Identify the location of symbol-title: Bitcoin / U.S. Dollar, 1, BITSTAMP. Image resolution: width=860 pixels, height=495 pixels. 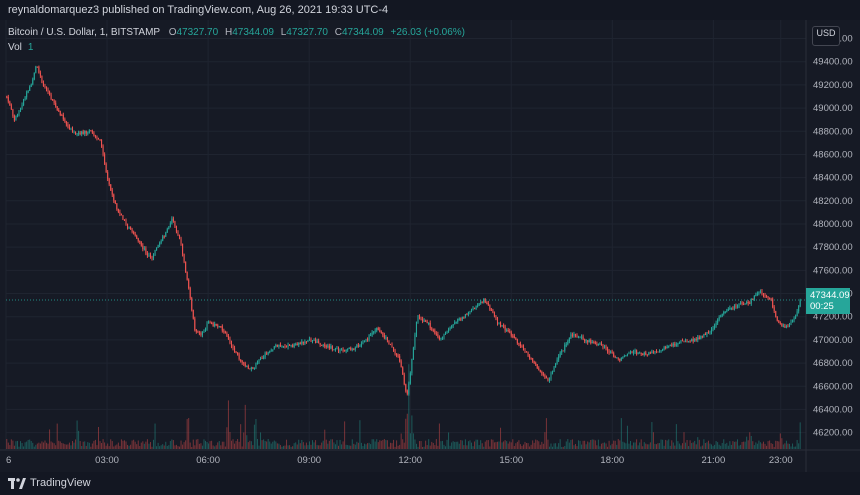
(84, 32).